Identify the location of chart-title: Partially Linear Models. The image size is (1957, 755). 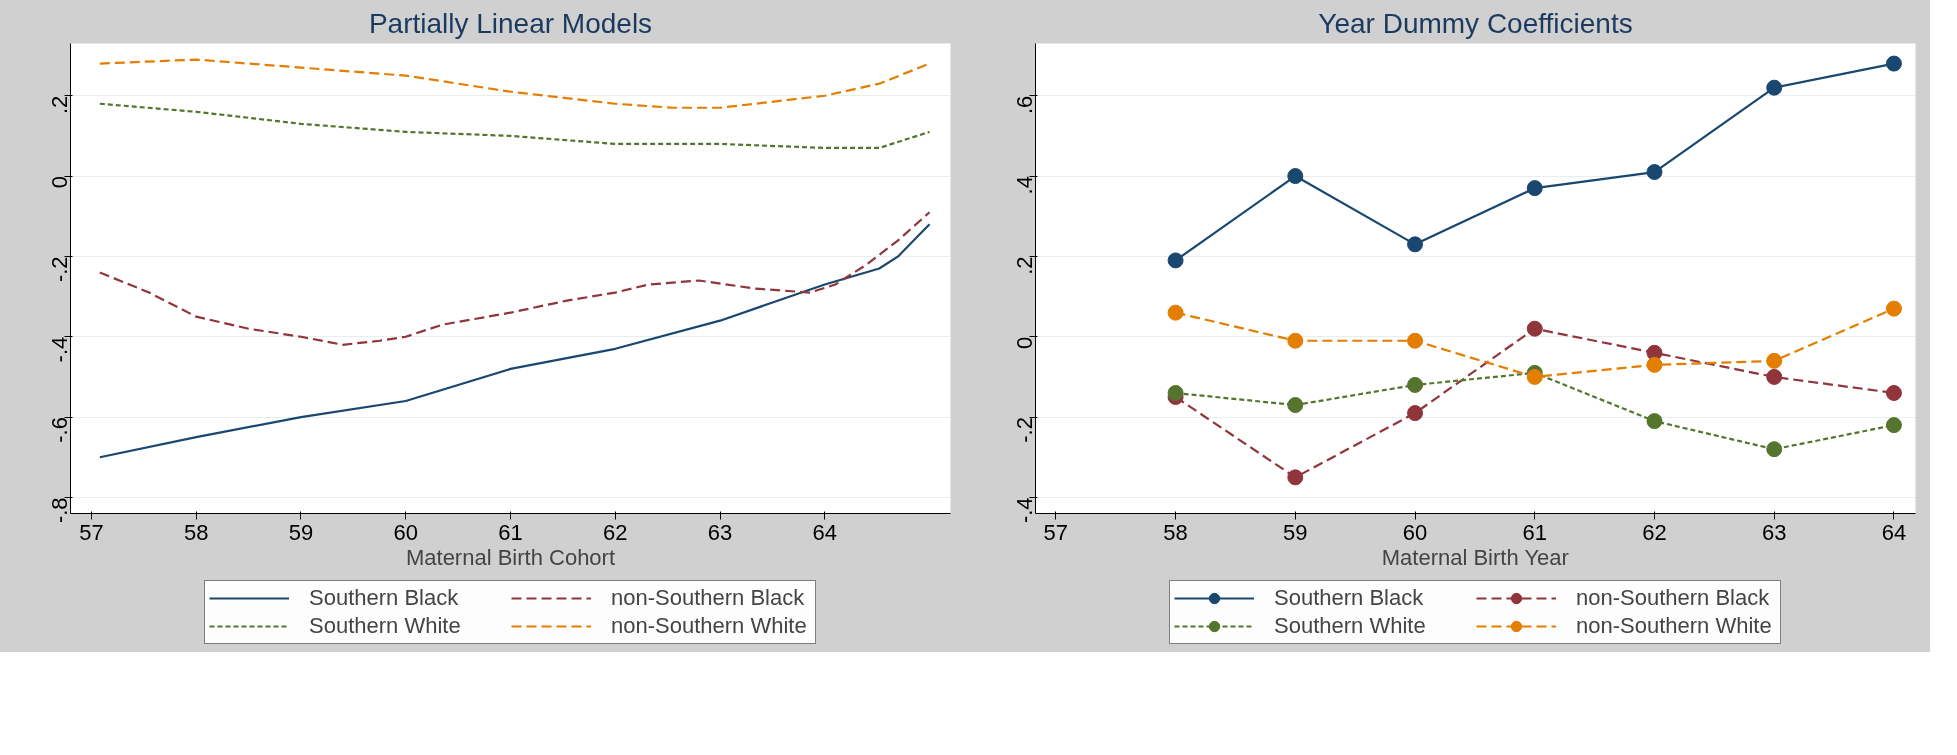
(510, 23).